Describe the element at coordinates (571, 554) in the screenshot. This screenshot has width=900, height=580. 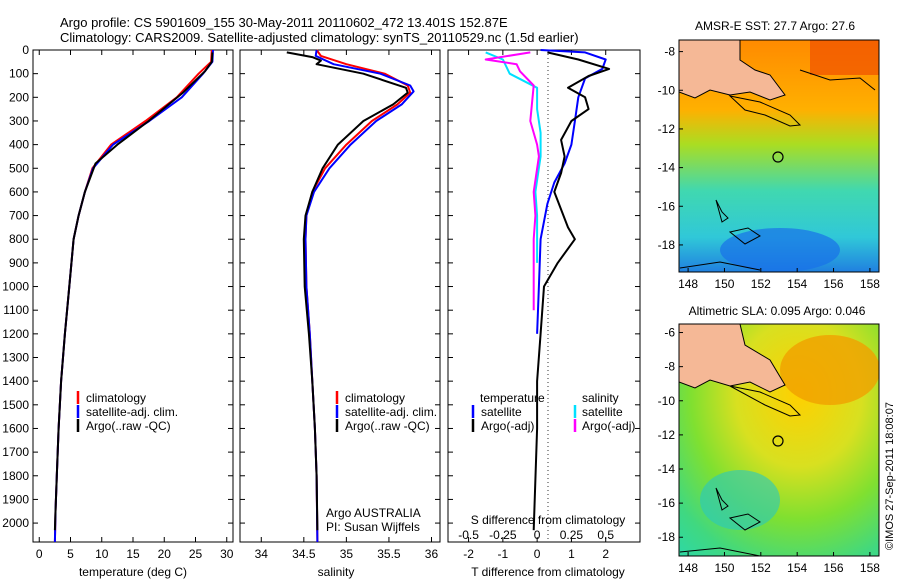
I see `xtick-label: 1` at that location.